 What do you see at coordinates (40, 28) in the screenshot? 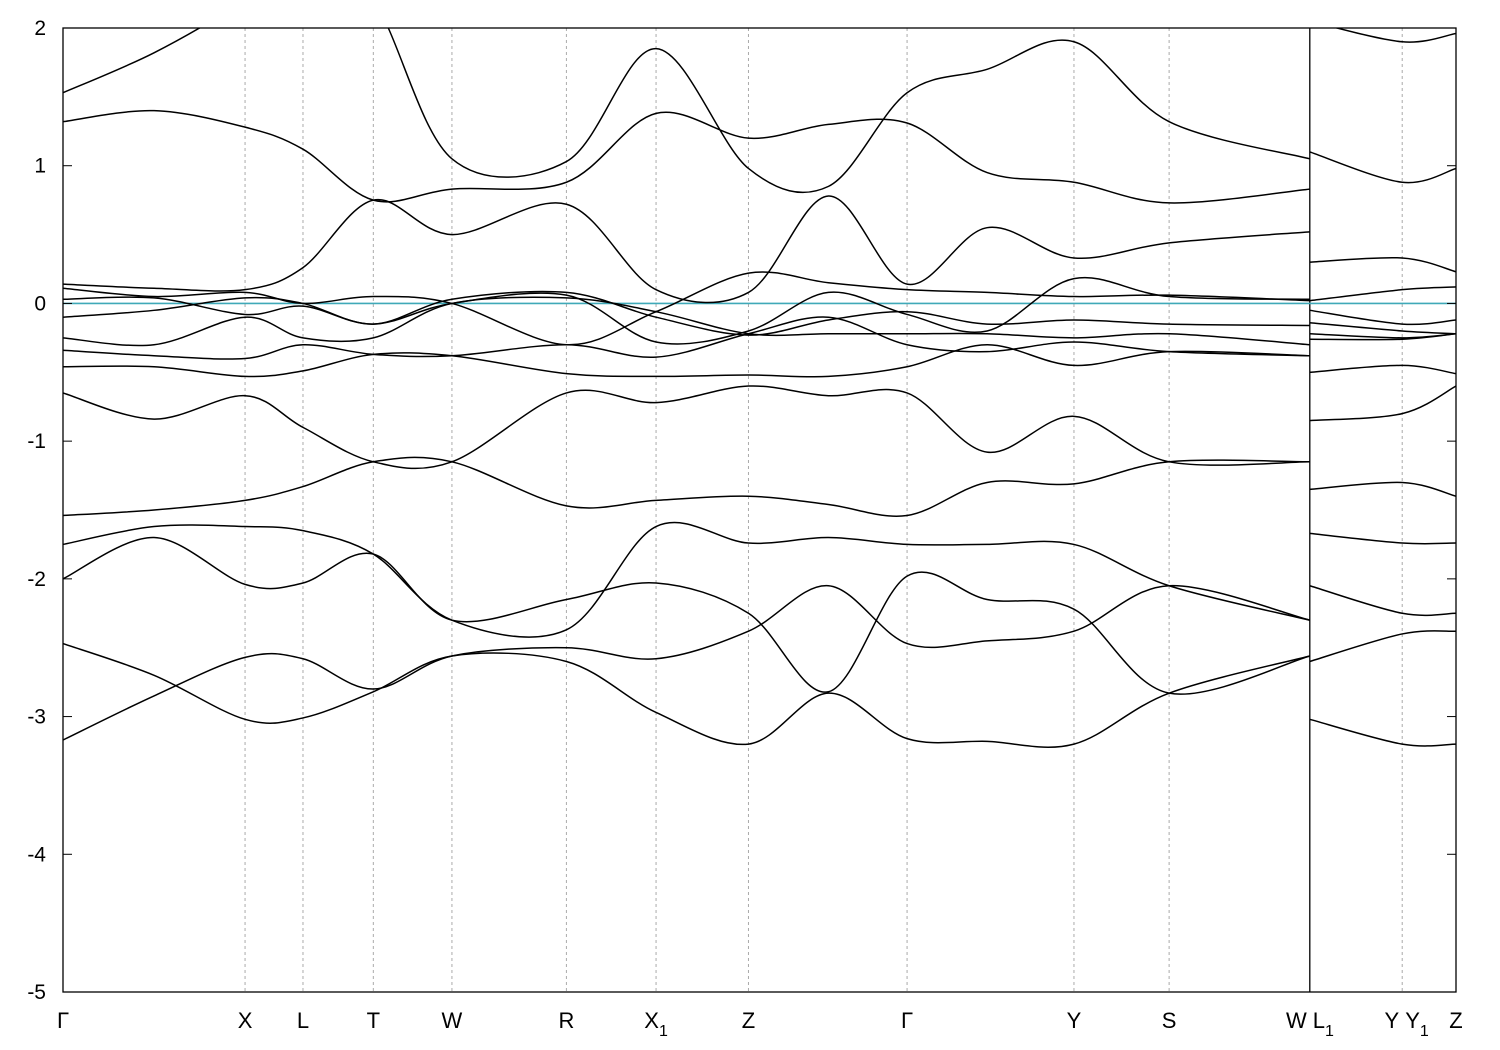
I see `y-tick-label: 2` at bounding box center [40, 28].